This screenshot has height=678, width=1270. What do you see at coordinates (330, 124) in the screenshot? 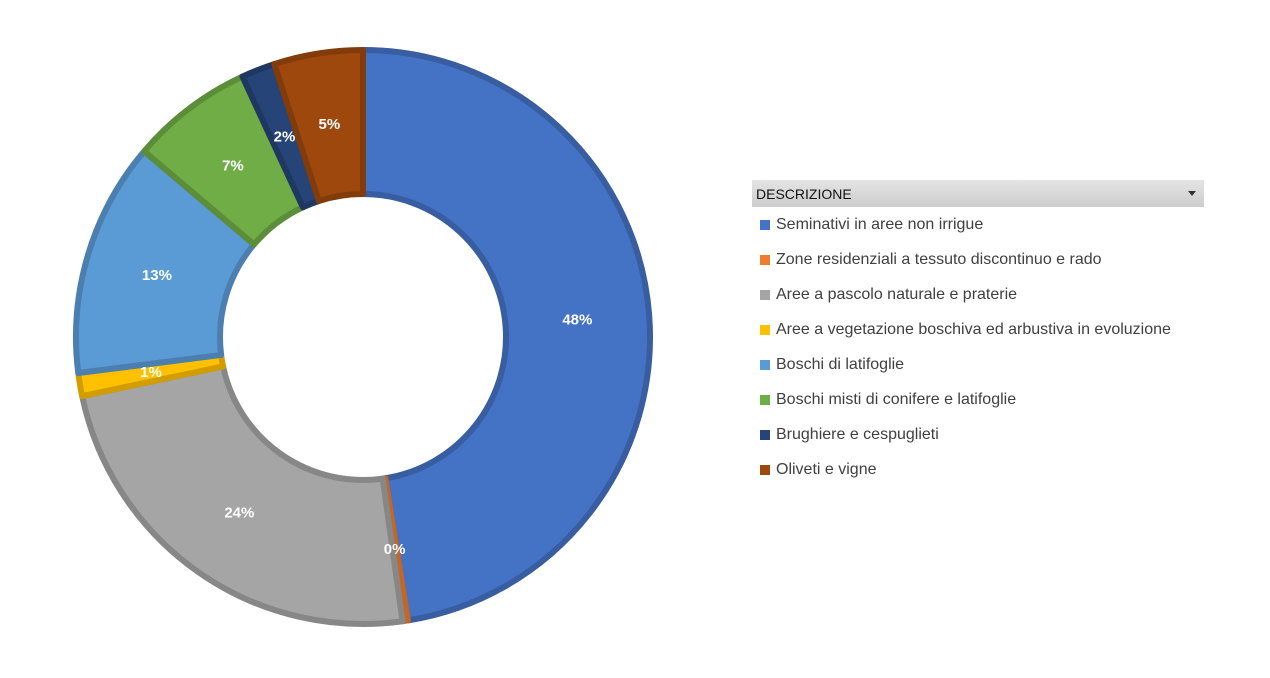
I see `slice-data-label: 5%` at bounding box center [330, 124].